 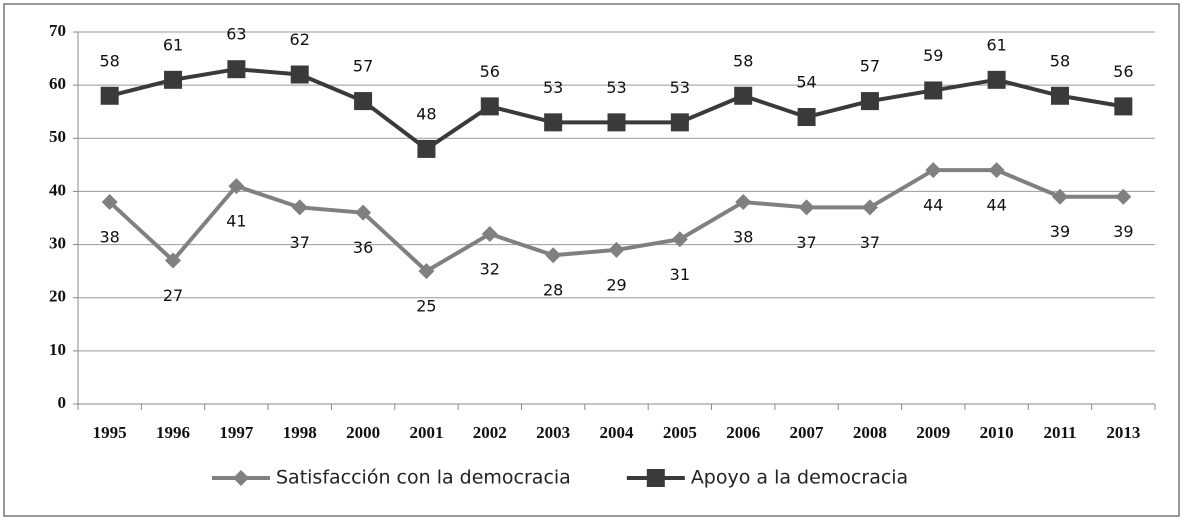 What do you see at coordinates (57, 136) in the screenshot?
I see `y-tick-label: 50` at bounding box center [57, 136].